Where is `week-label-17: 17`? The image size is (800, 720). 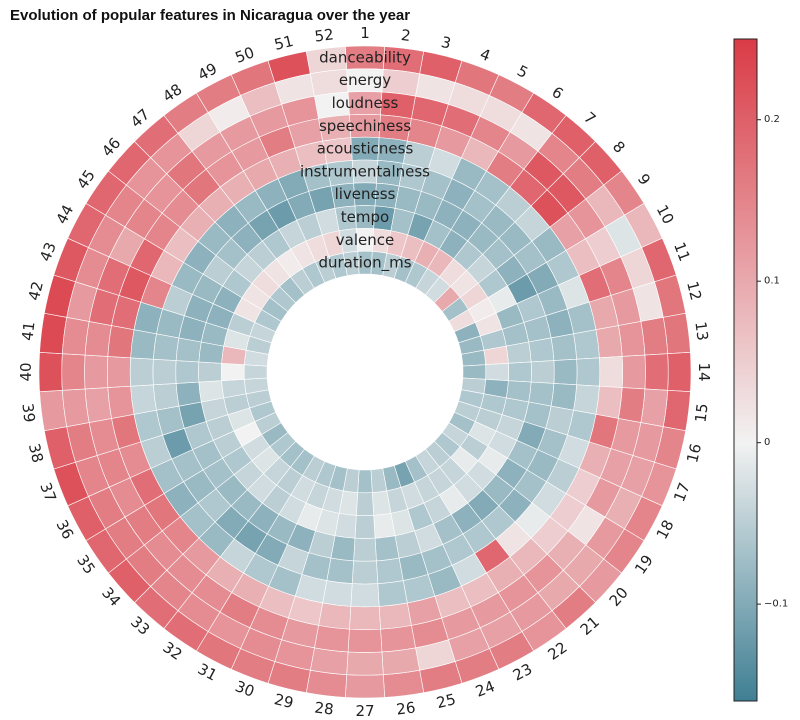 week-label-17: 17 is located at coordinates (682, 492).